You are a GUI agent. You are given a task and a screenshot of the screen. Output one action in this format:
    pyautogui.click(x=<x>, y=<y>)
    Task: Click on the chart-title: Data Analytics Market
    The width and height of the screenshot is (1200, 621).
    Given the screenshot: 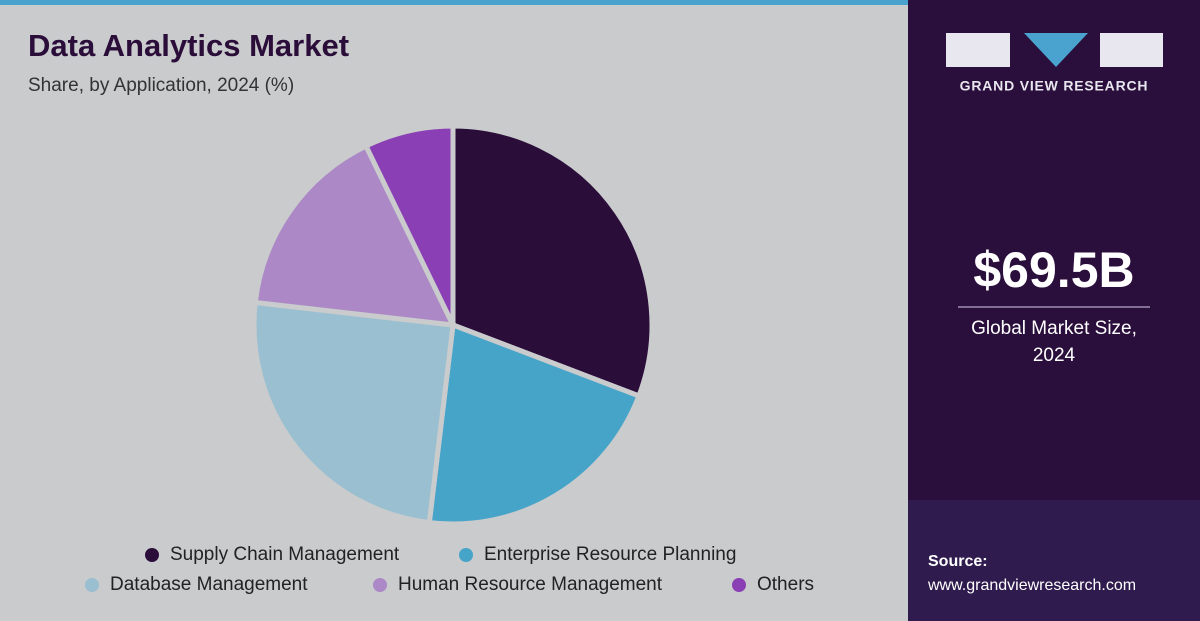 What is the action you would take?
    pyautogui.click(x=188, y=45)
    